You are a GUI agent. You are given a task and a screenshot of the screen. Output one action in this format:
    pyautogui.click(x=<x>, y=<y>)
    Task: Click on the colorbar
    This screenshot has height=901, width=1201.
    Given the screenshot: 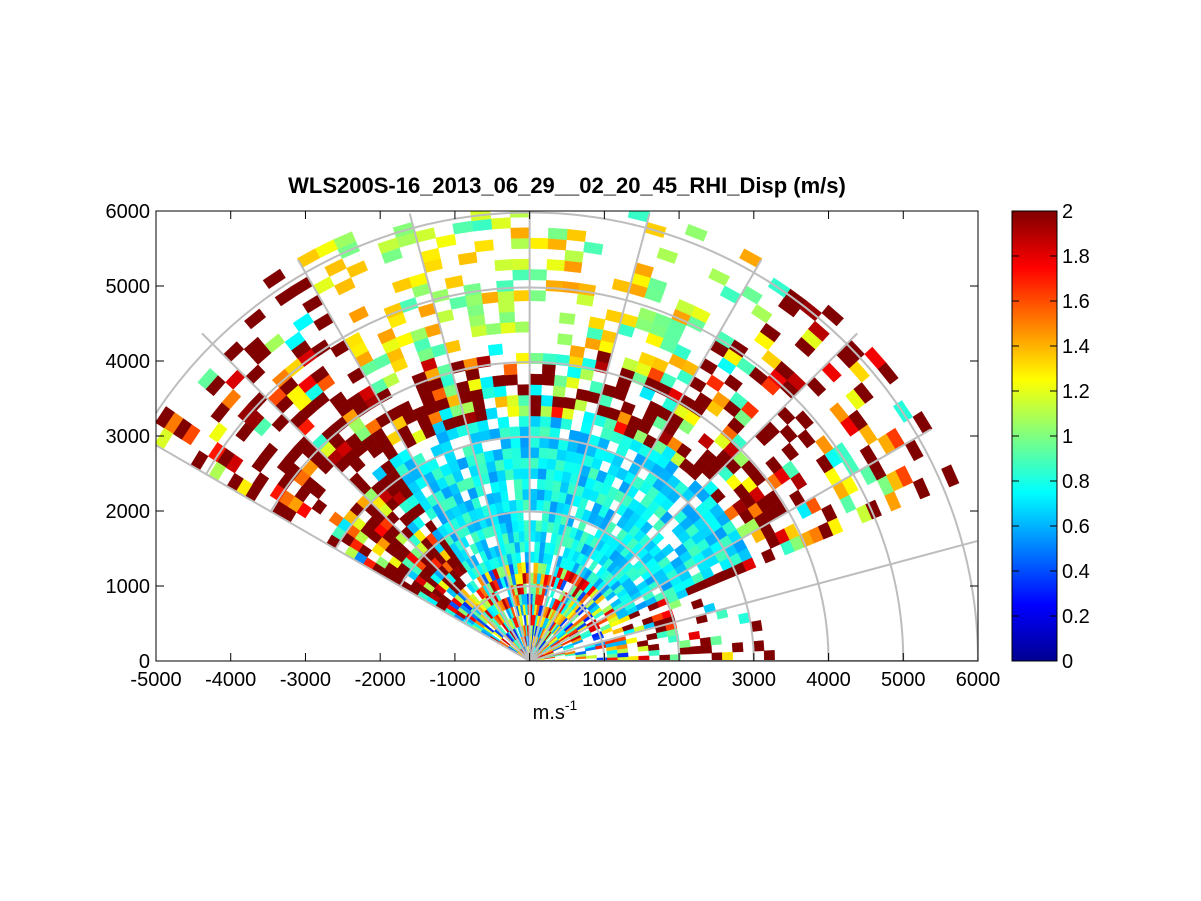 What is the action you would take?
    pyautogui.click(x=1034, y=436)
    